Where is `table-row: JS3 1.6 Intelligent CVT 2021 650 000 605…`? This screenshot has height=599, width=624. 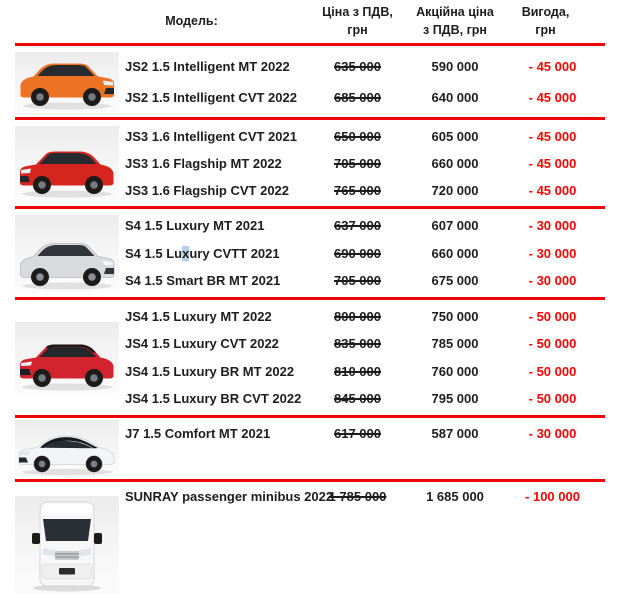
table-row: JS3 1.6 Intelligent CVT 2021 650 000 605… is located at coordinates (374, 136).